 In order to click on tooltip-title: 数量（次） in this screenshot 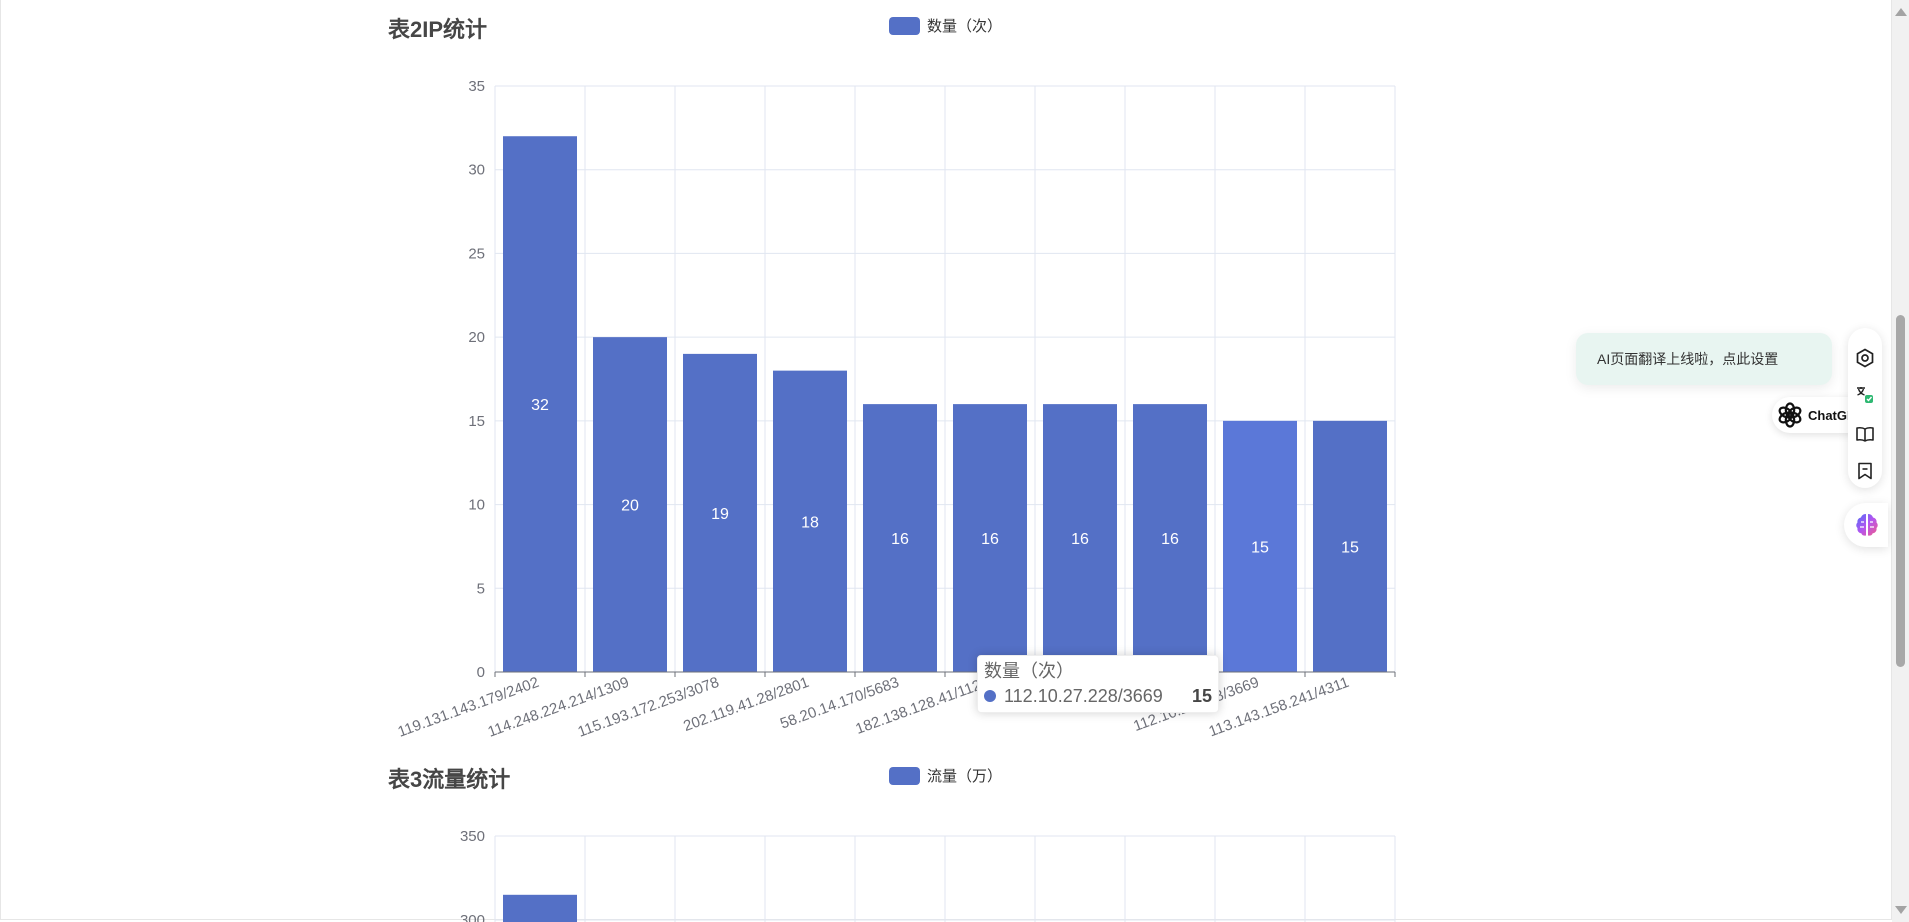, I will do `click(1029, 671)`.